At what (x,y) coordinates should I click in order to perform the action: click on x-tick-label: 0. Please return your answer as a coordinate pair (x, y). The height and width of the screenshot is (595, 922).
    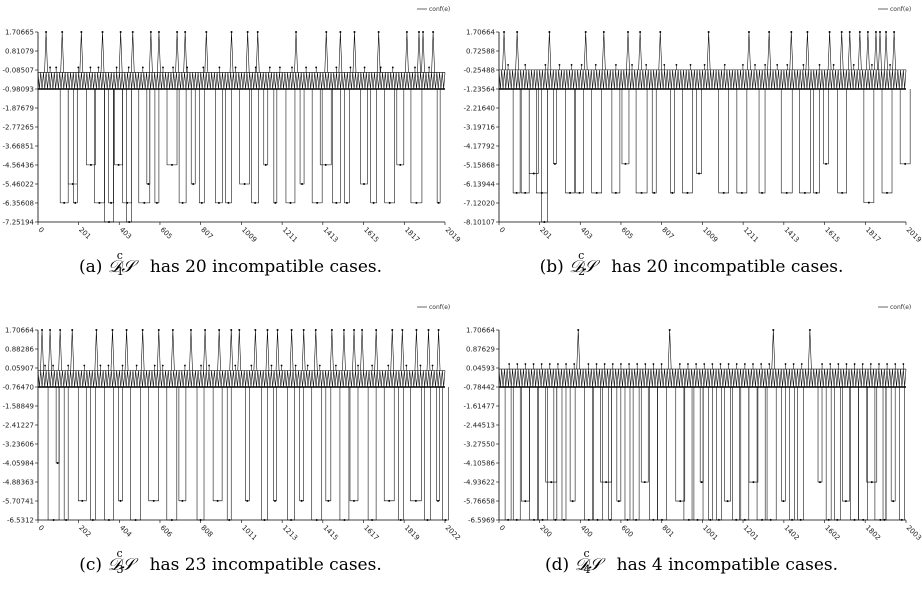
    Looking at the image, I should click on (41, 230).